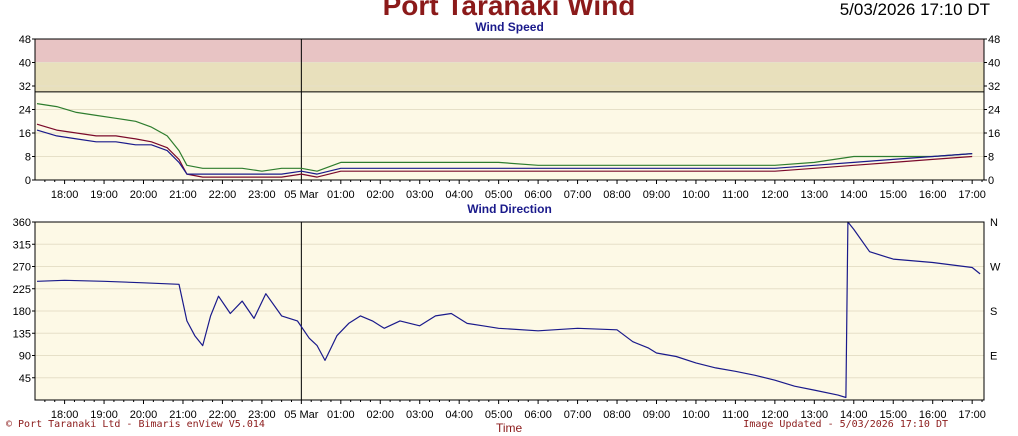 Image resolution: width=1018 pixels, height=436 pixels. I want to click on y-tick-label: 315, so click(22, 245).